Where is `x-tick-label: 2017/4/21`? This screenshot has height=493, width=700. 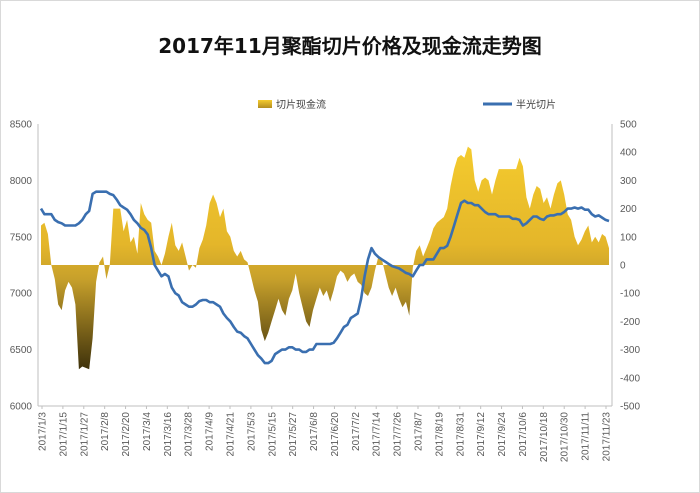 x-tick-label: 2017/4/21 is located at coordinates (231, 434).